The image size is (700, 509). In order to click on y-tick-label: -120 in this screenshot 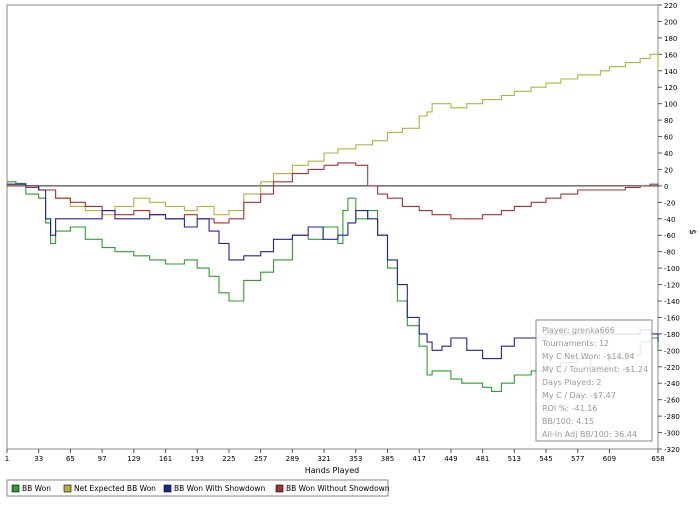, I will do `click(672, 286)`.